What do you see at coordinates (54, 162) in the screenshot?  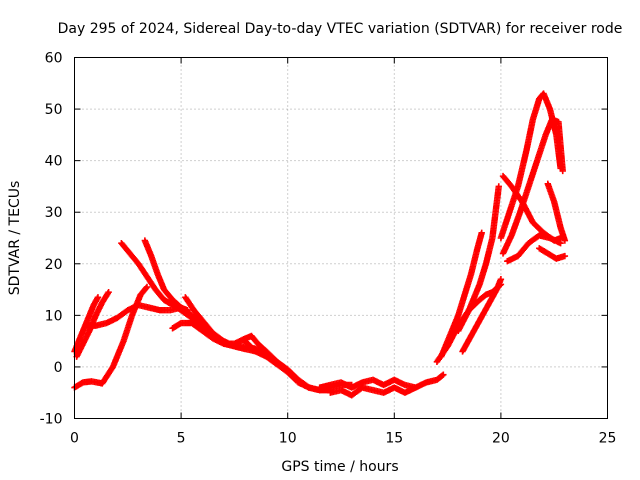 I see `y-tick-label: 40` at bounding box center [54, 162].